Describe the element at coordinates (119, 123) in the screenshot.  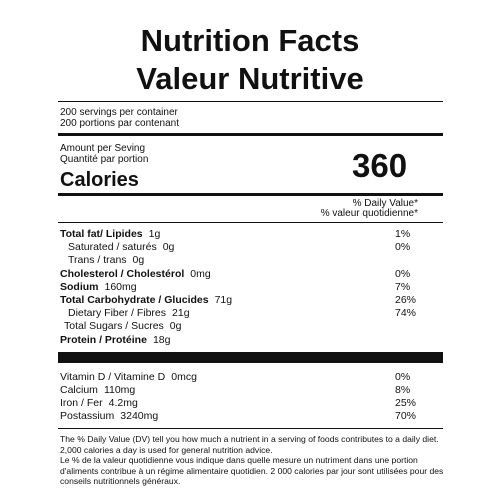
I see `servings: 200 portions par contenant` at that location.